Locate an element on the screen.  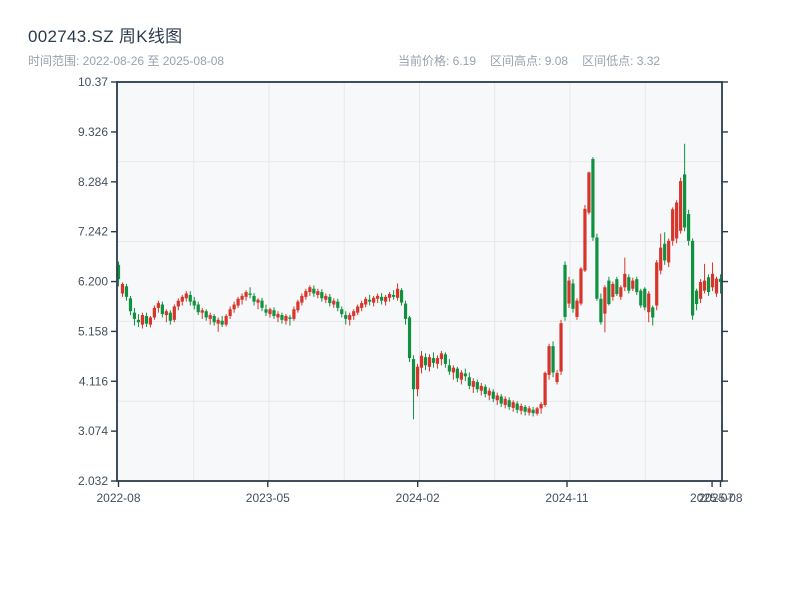
x-axis-tick-label: 2025-08 is located at coordinates (720, 498).